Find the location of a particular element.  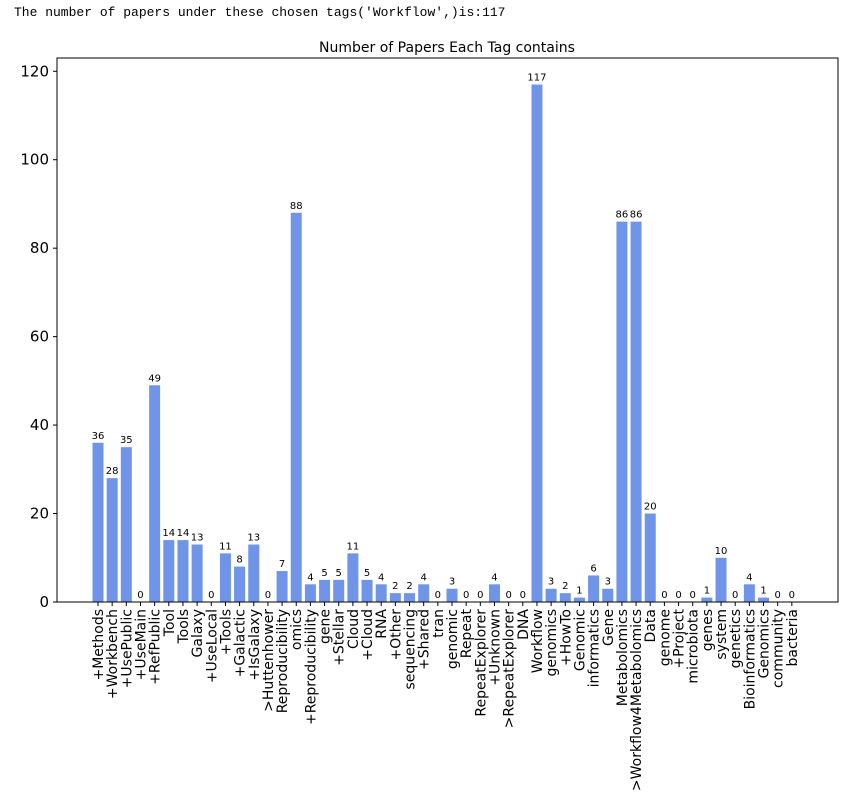

x-tick-label: >Workflow4Metabolomics is located at coordinates (637, 700).